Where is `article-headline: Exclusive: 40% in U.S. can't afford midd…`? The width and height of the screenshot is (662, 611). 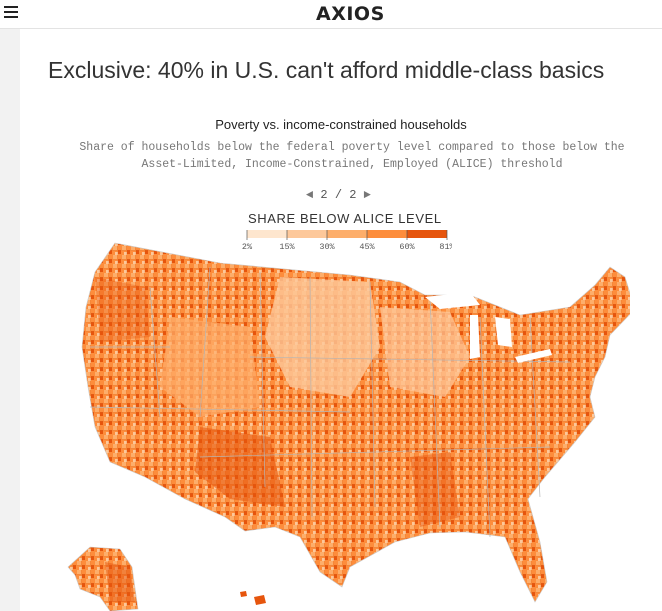
article-headline: Exclusive: 40% in U.S. can't afford midd… is located at coordinates (326, 70).